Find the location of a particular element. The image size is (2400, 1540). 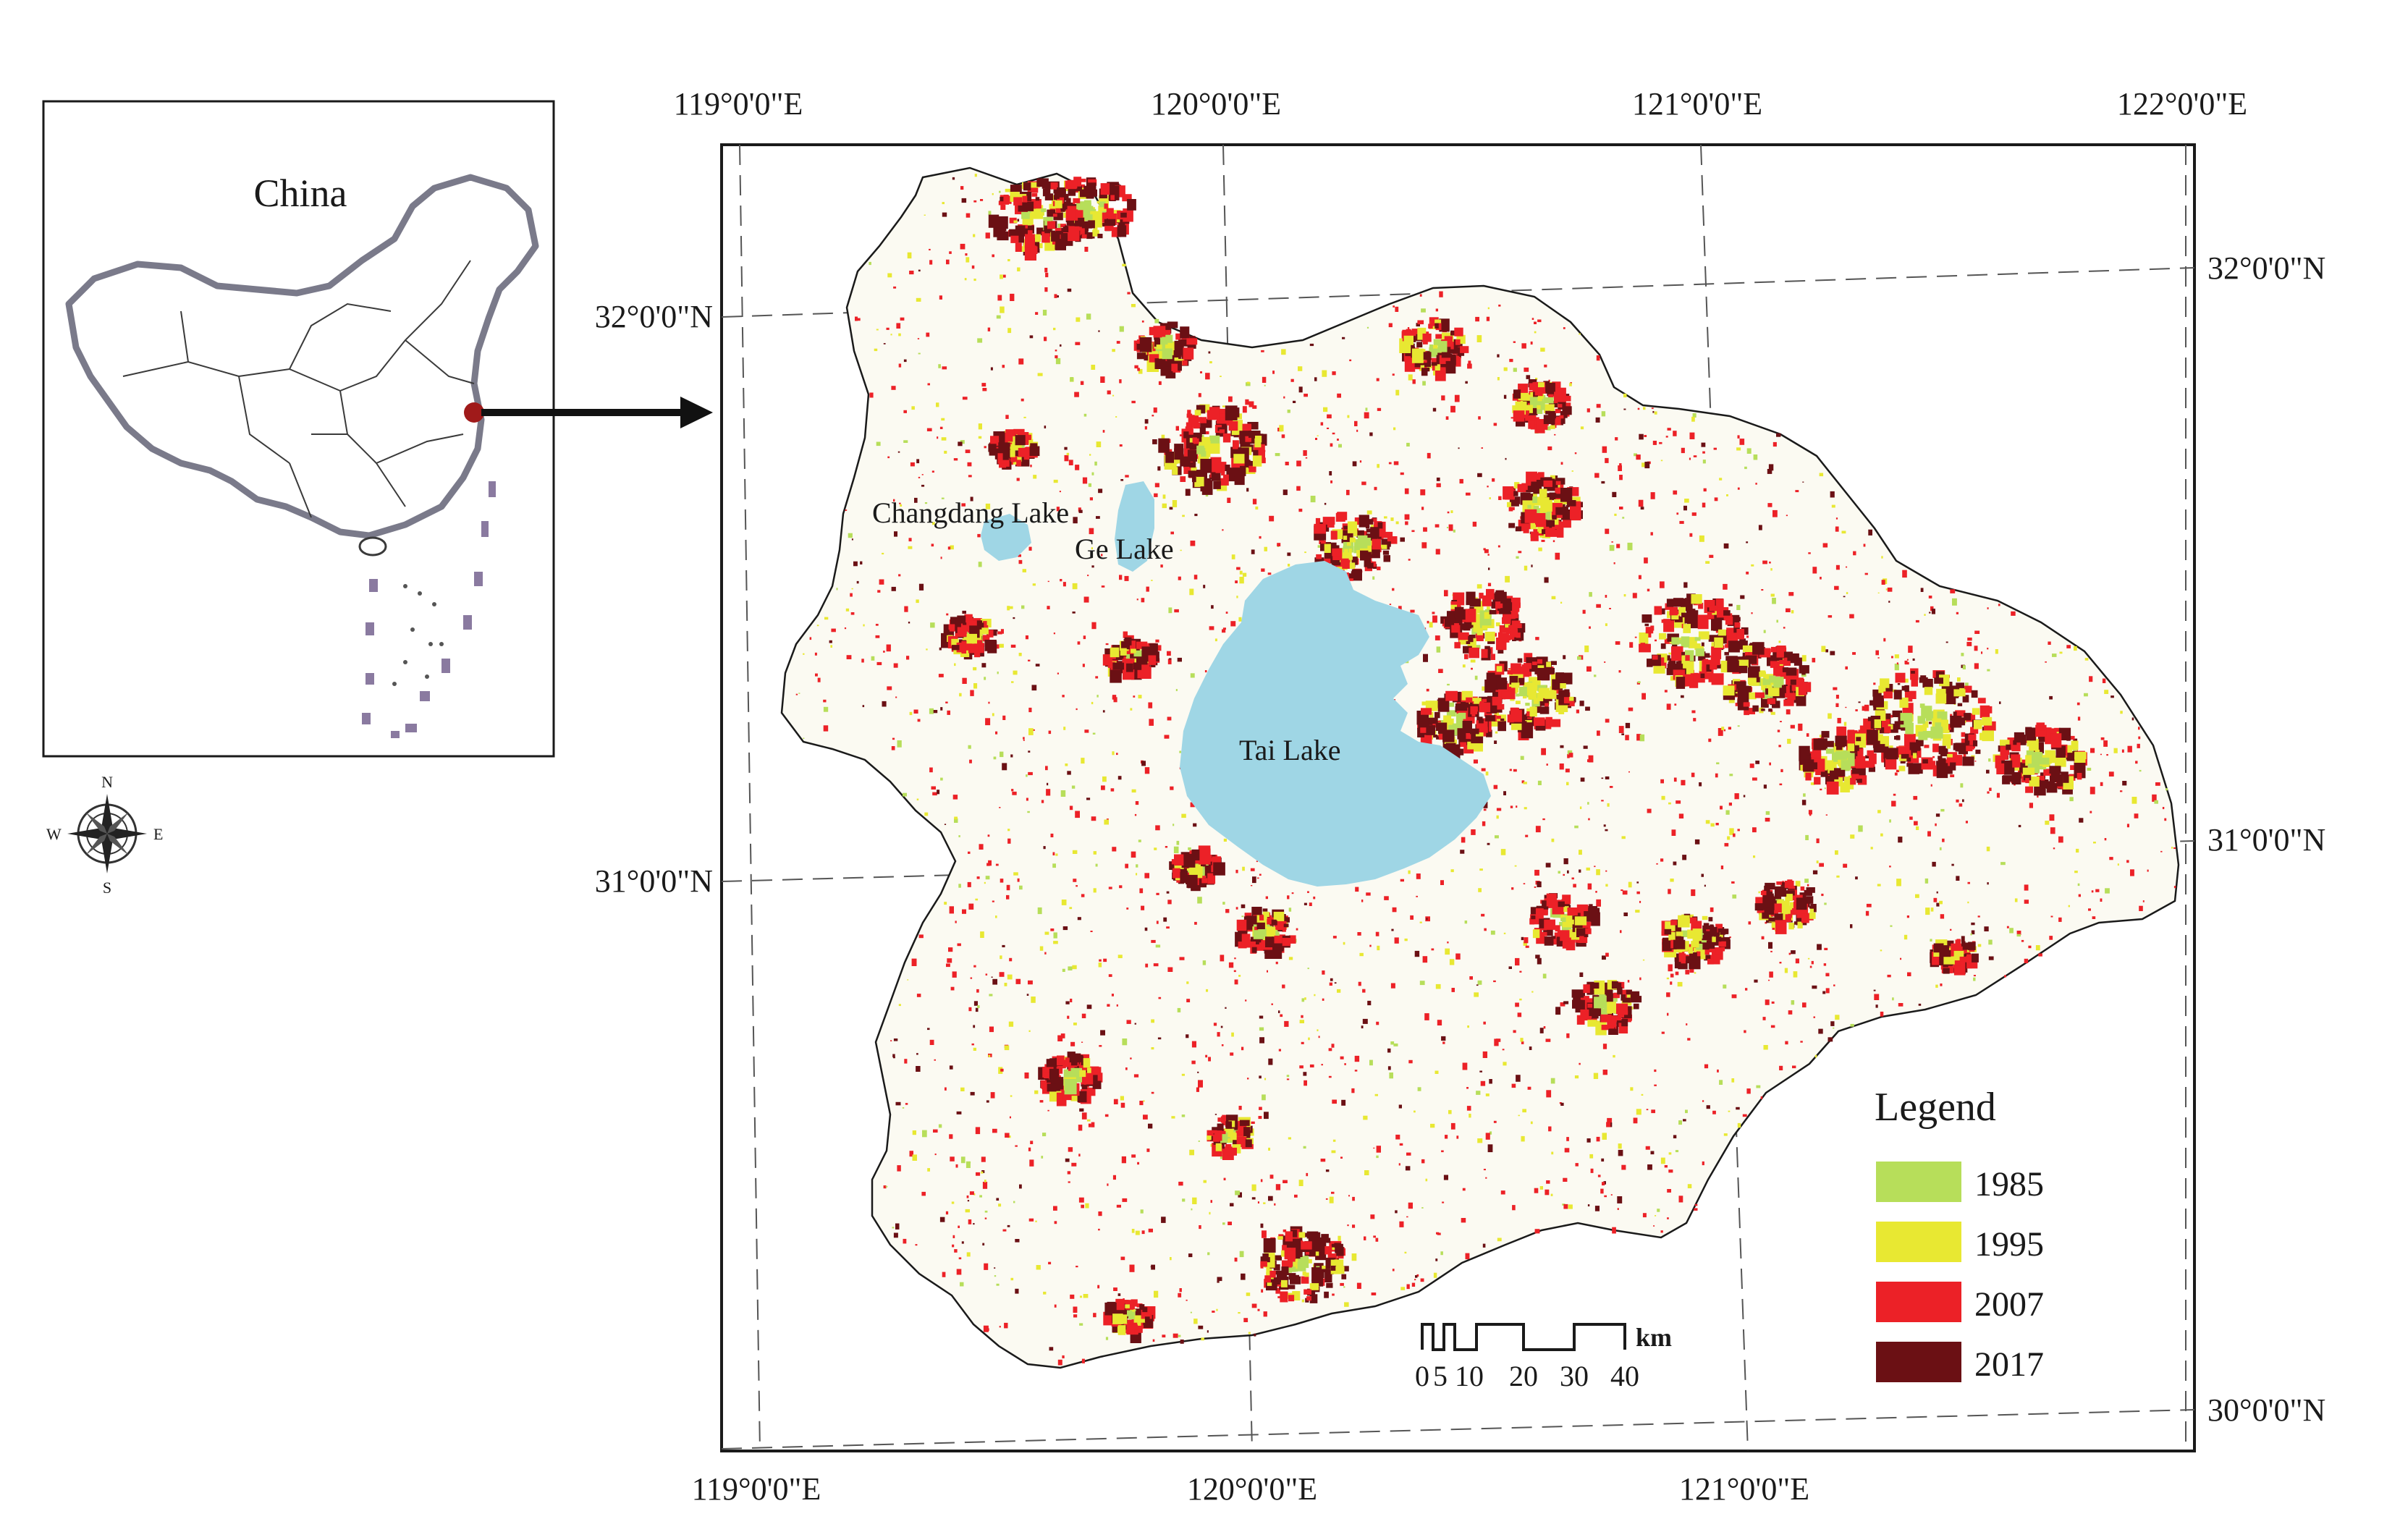

inset-map: China is located at coordinates (298, 429).